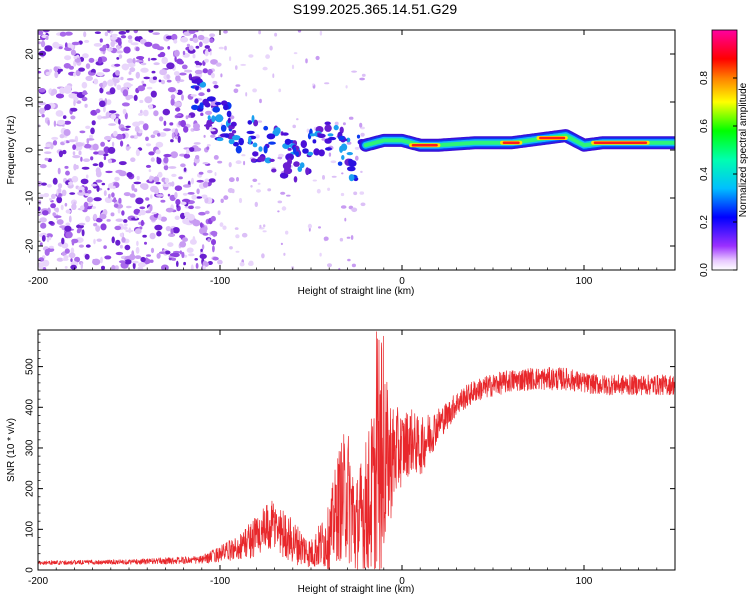 The height and width of the screenshot is (600, 750). What do you see at coordinates (356, 291) in the screenshot?
I see `spectrogram-x-label: Height of straight line (km)` at bounding box center [356, 291].